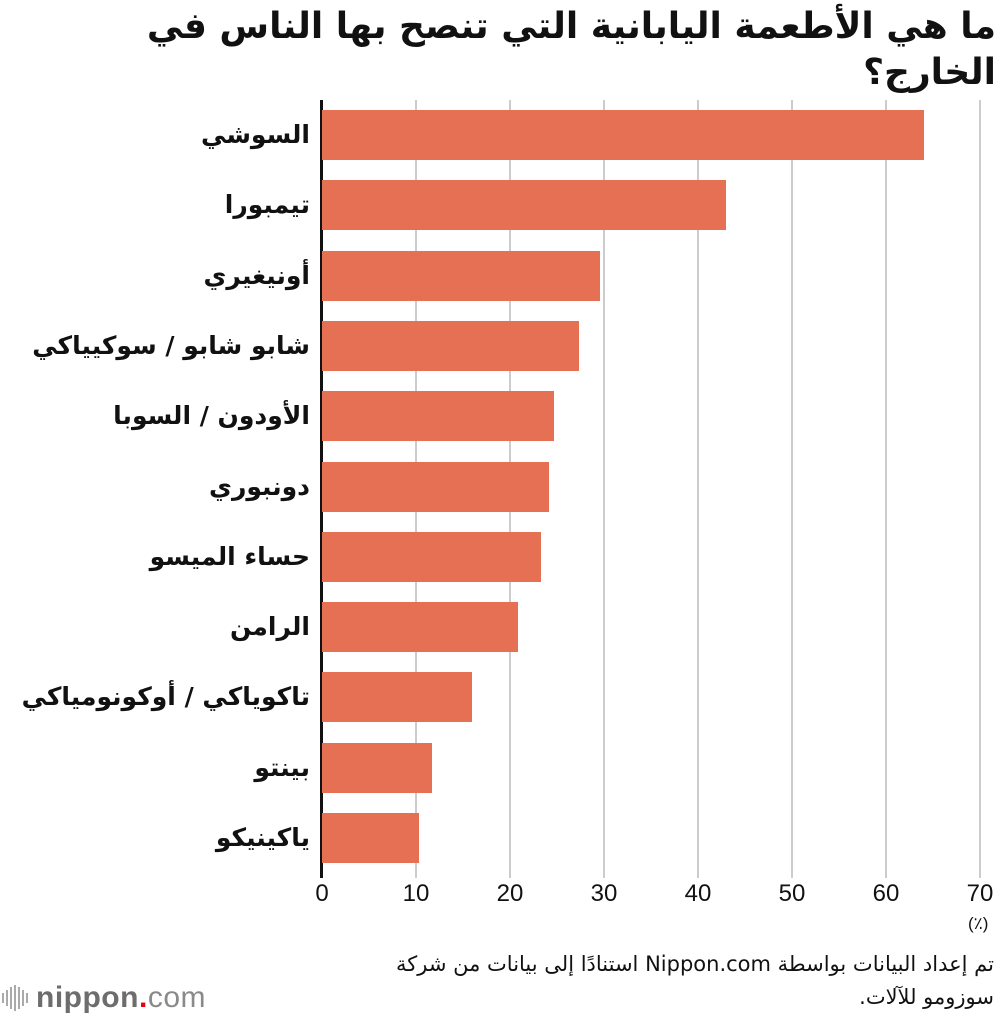  What do you see at coordinates (15, 998) in the screenshot?
I see `sound-wave-icon` at bounding box center [15, 998].